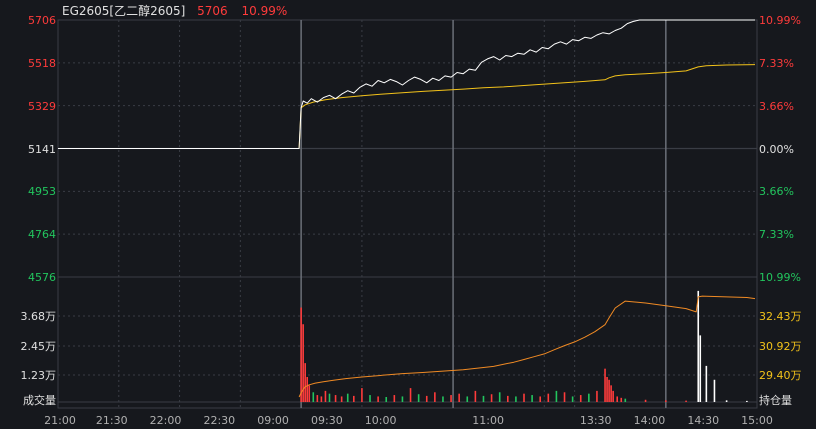 This screenshot has height=429, width=816. I want to click on oi-tick-right: 32.43万, so click(780, 316).